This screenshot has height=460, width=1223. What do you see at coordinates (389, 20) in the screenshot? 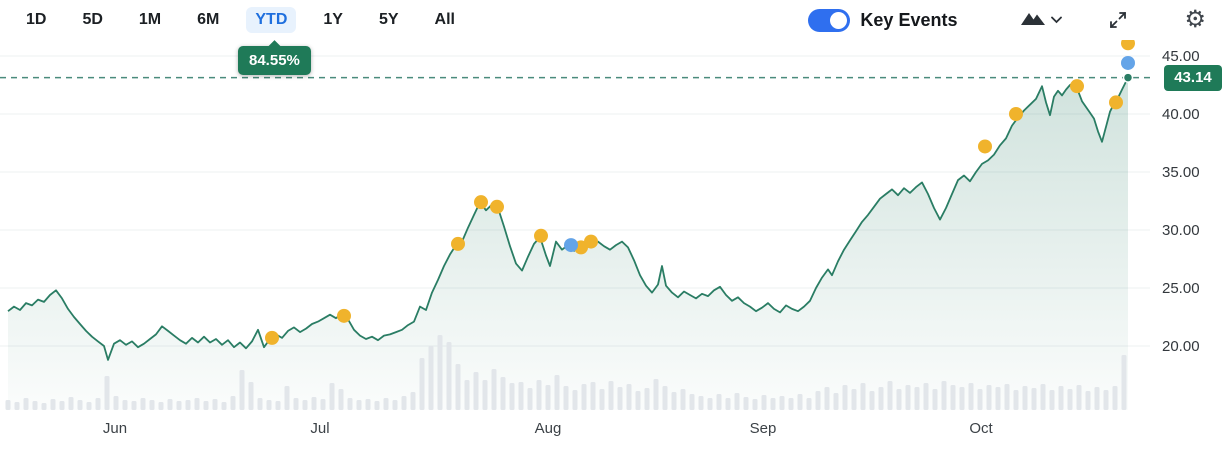
I see `range-button-5y: 5Y` at bounding box center [389, 20].